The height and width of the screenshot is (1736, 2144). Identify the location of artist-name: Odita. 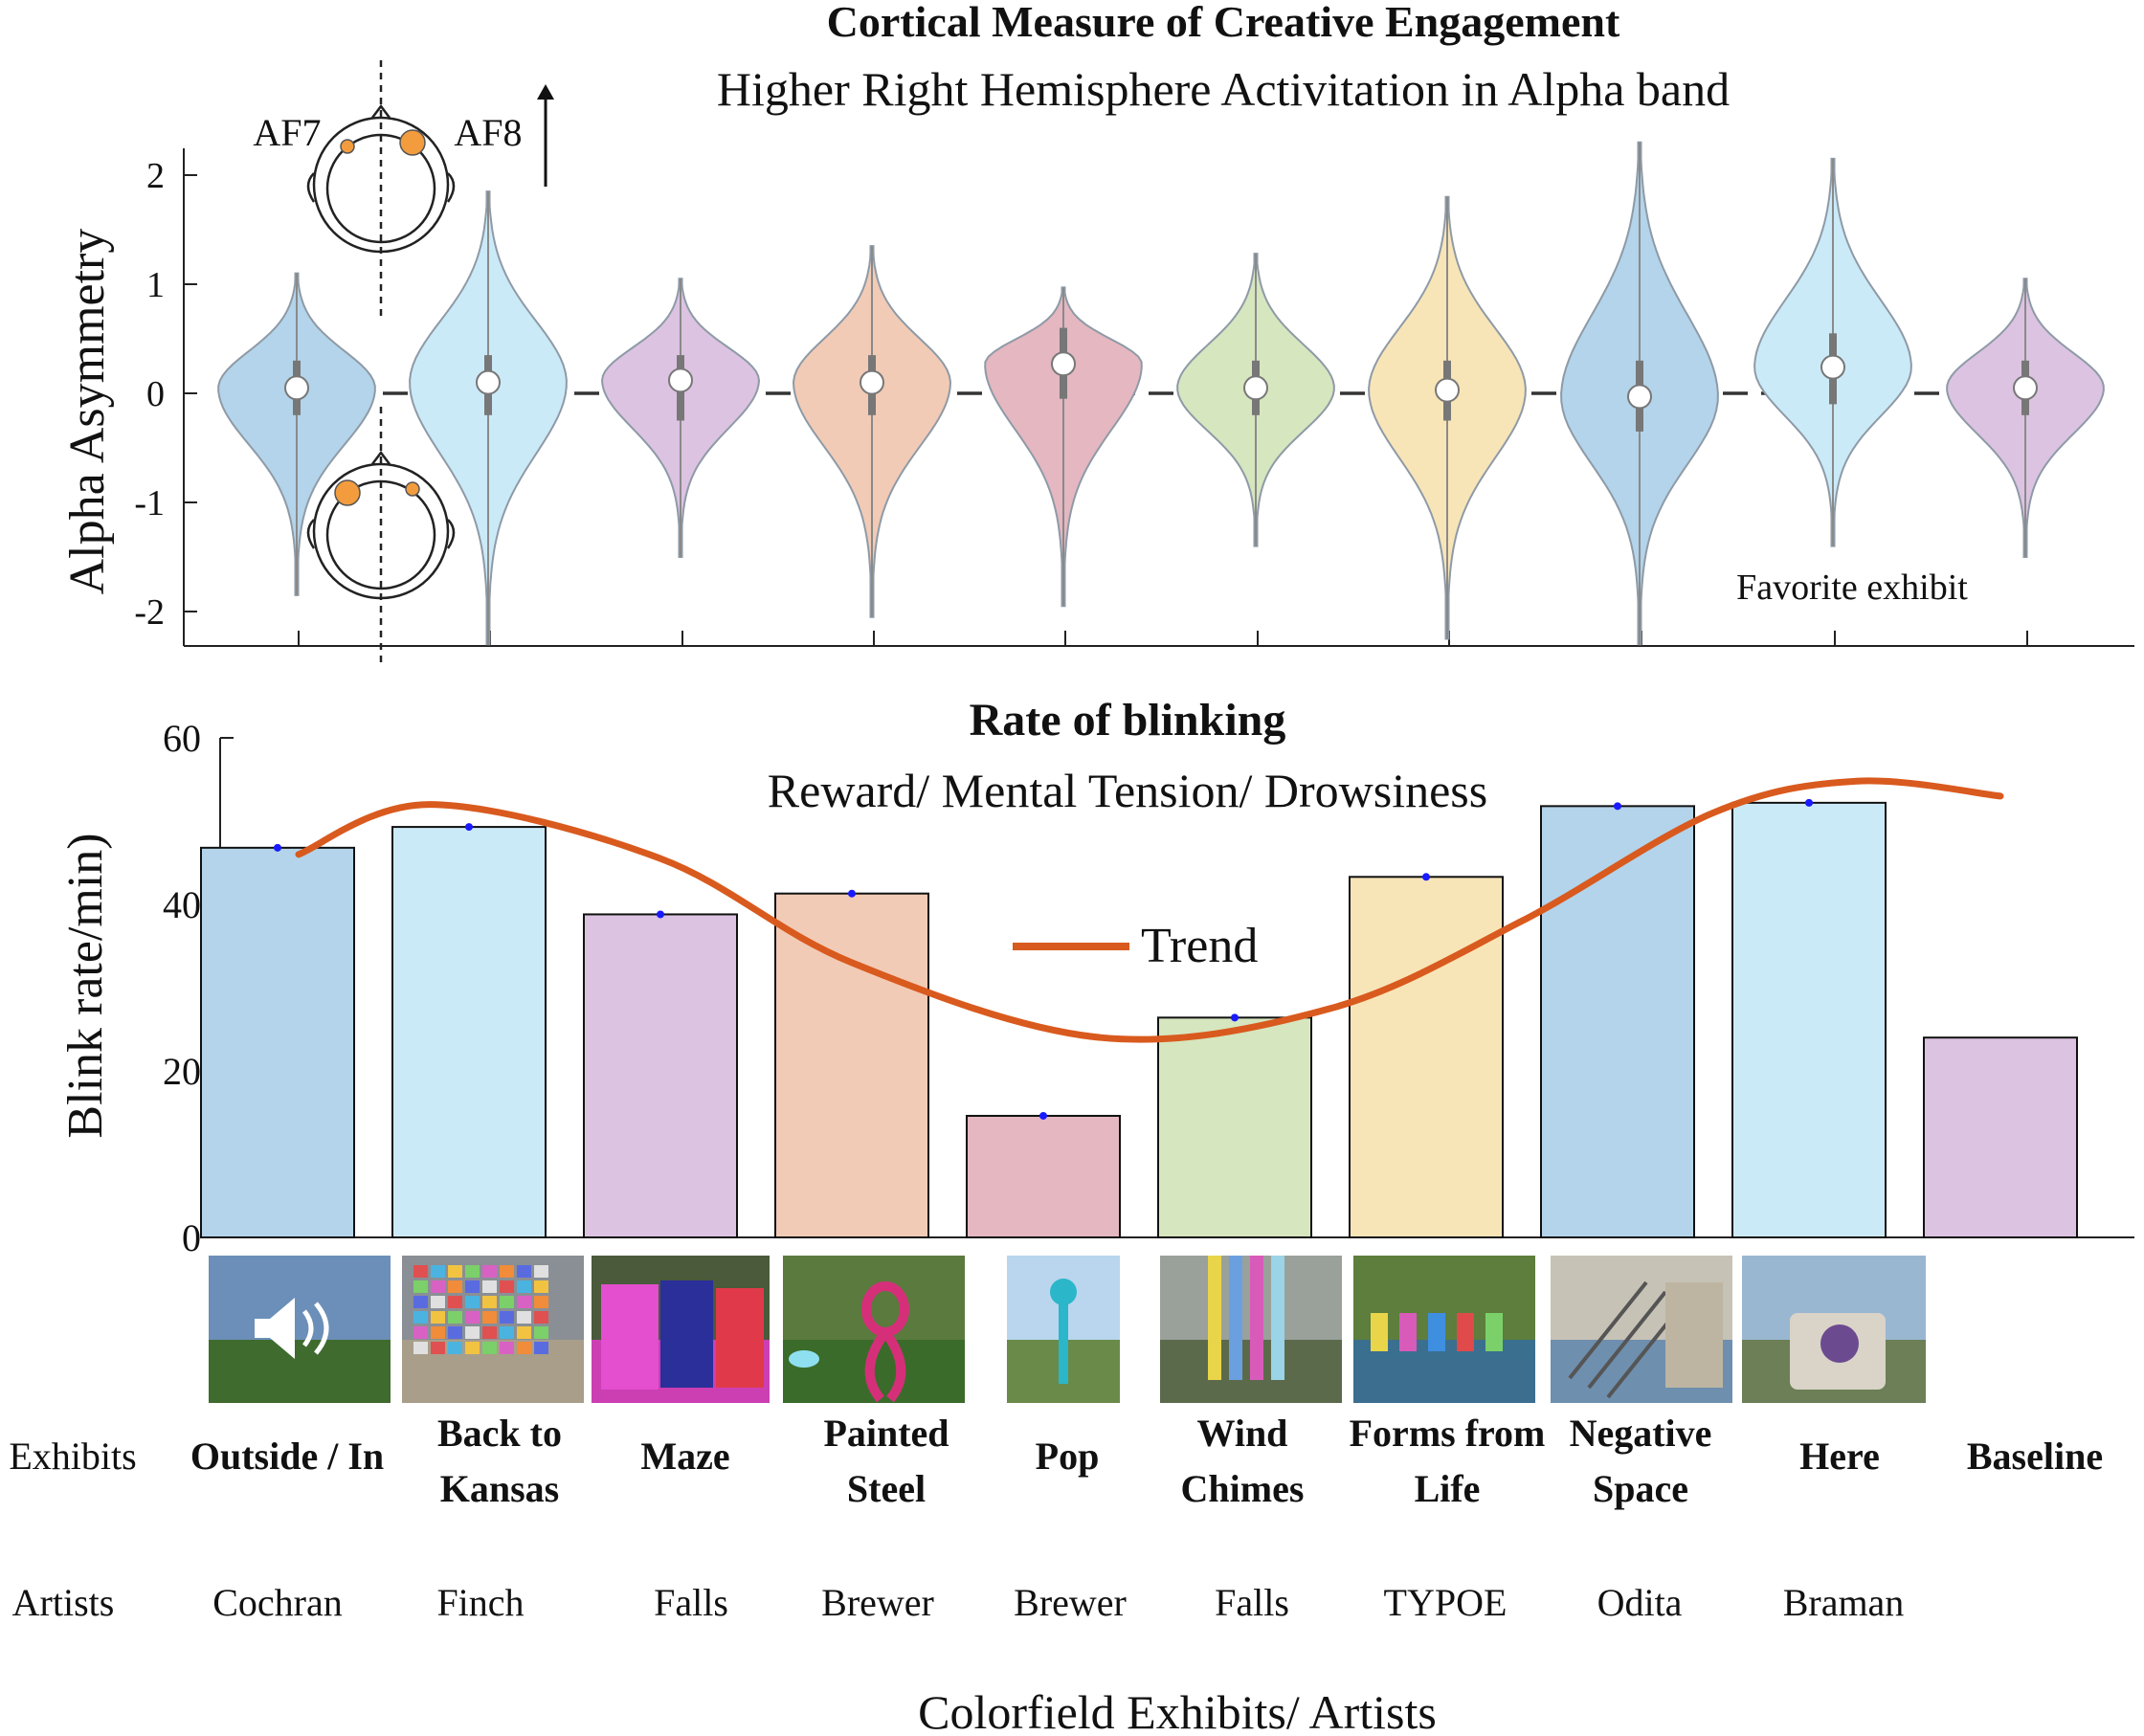
(1640, 1602).